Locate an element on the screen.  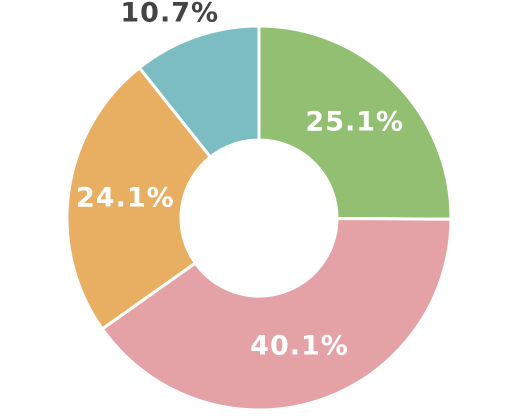
slice is located at coordinates (199, 92).